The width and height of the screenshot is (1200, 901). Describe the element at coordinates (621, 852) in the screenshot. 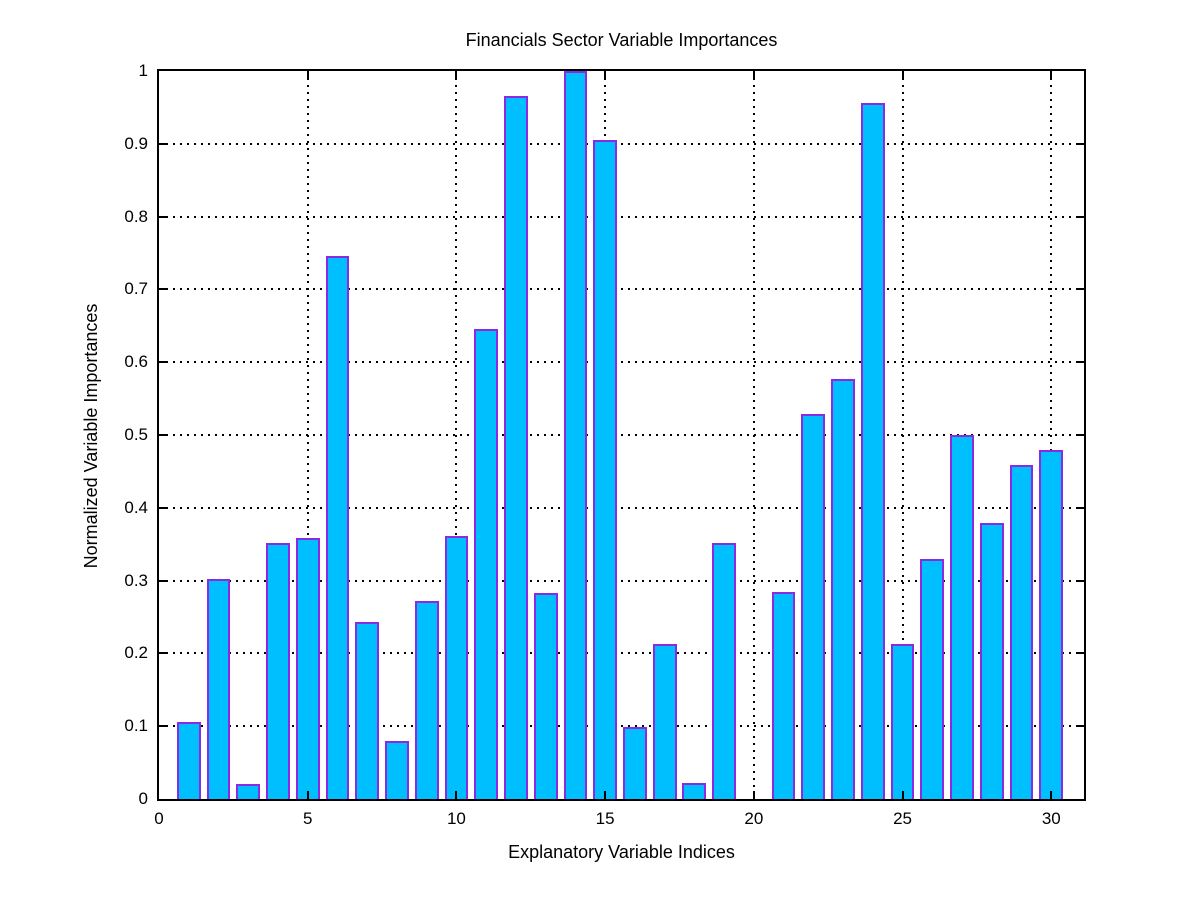

I see `x-axis-label: Explanatory Variable Indices` at that location.